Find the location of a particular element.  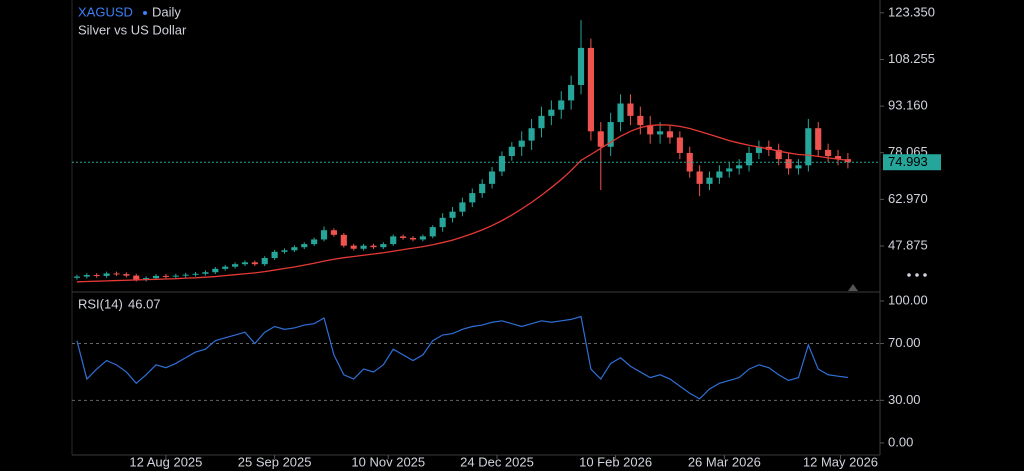

last-price-label: 74.993 is located at coordinates (908, 161).